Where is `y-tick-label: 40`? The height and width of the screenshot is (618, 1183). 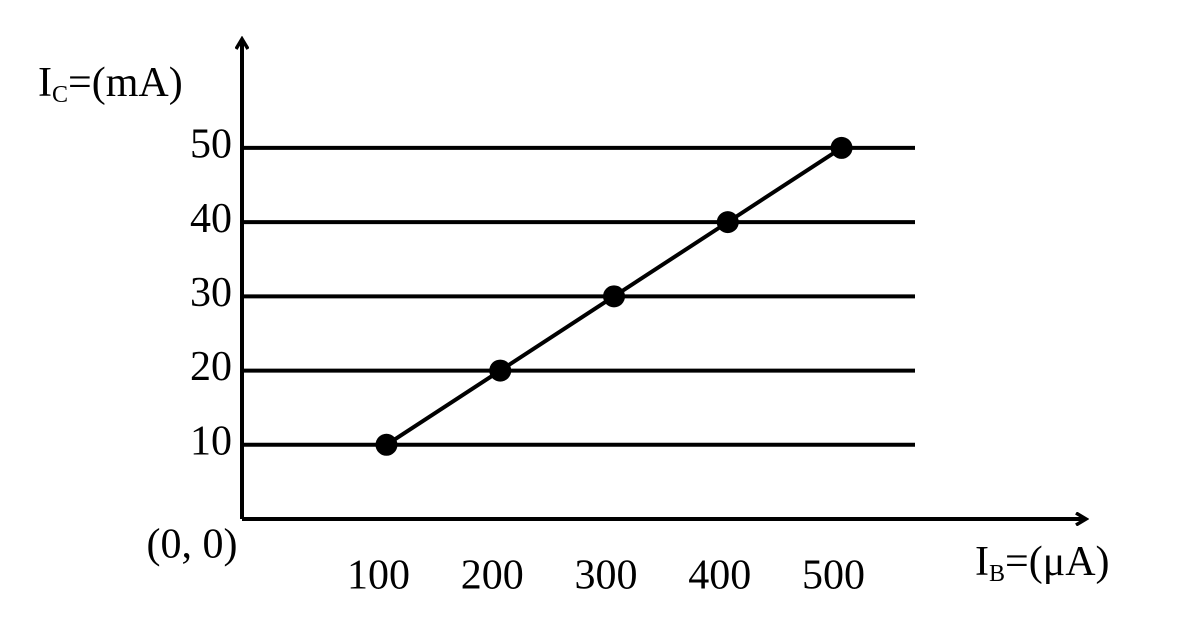 y-tick-label: 40 is located at coordinates (211, 219).